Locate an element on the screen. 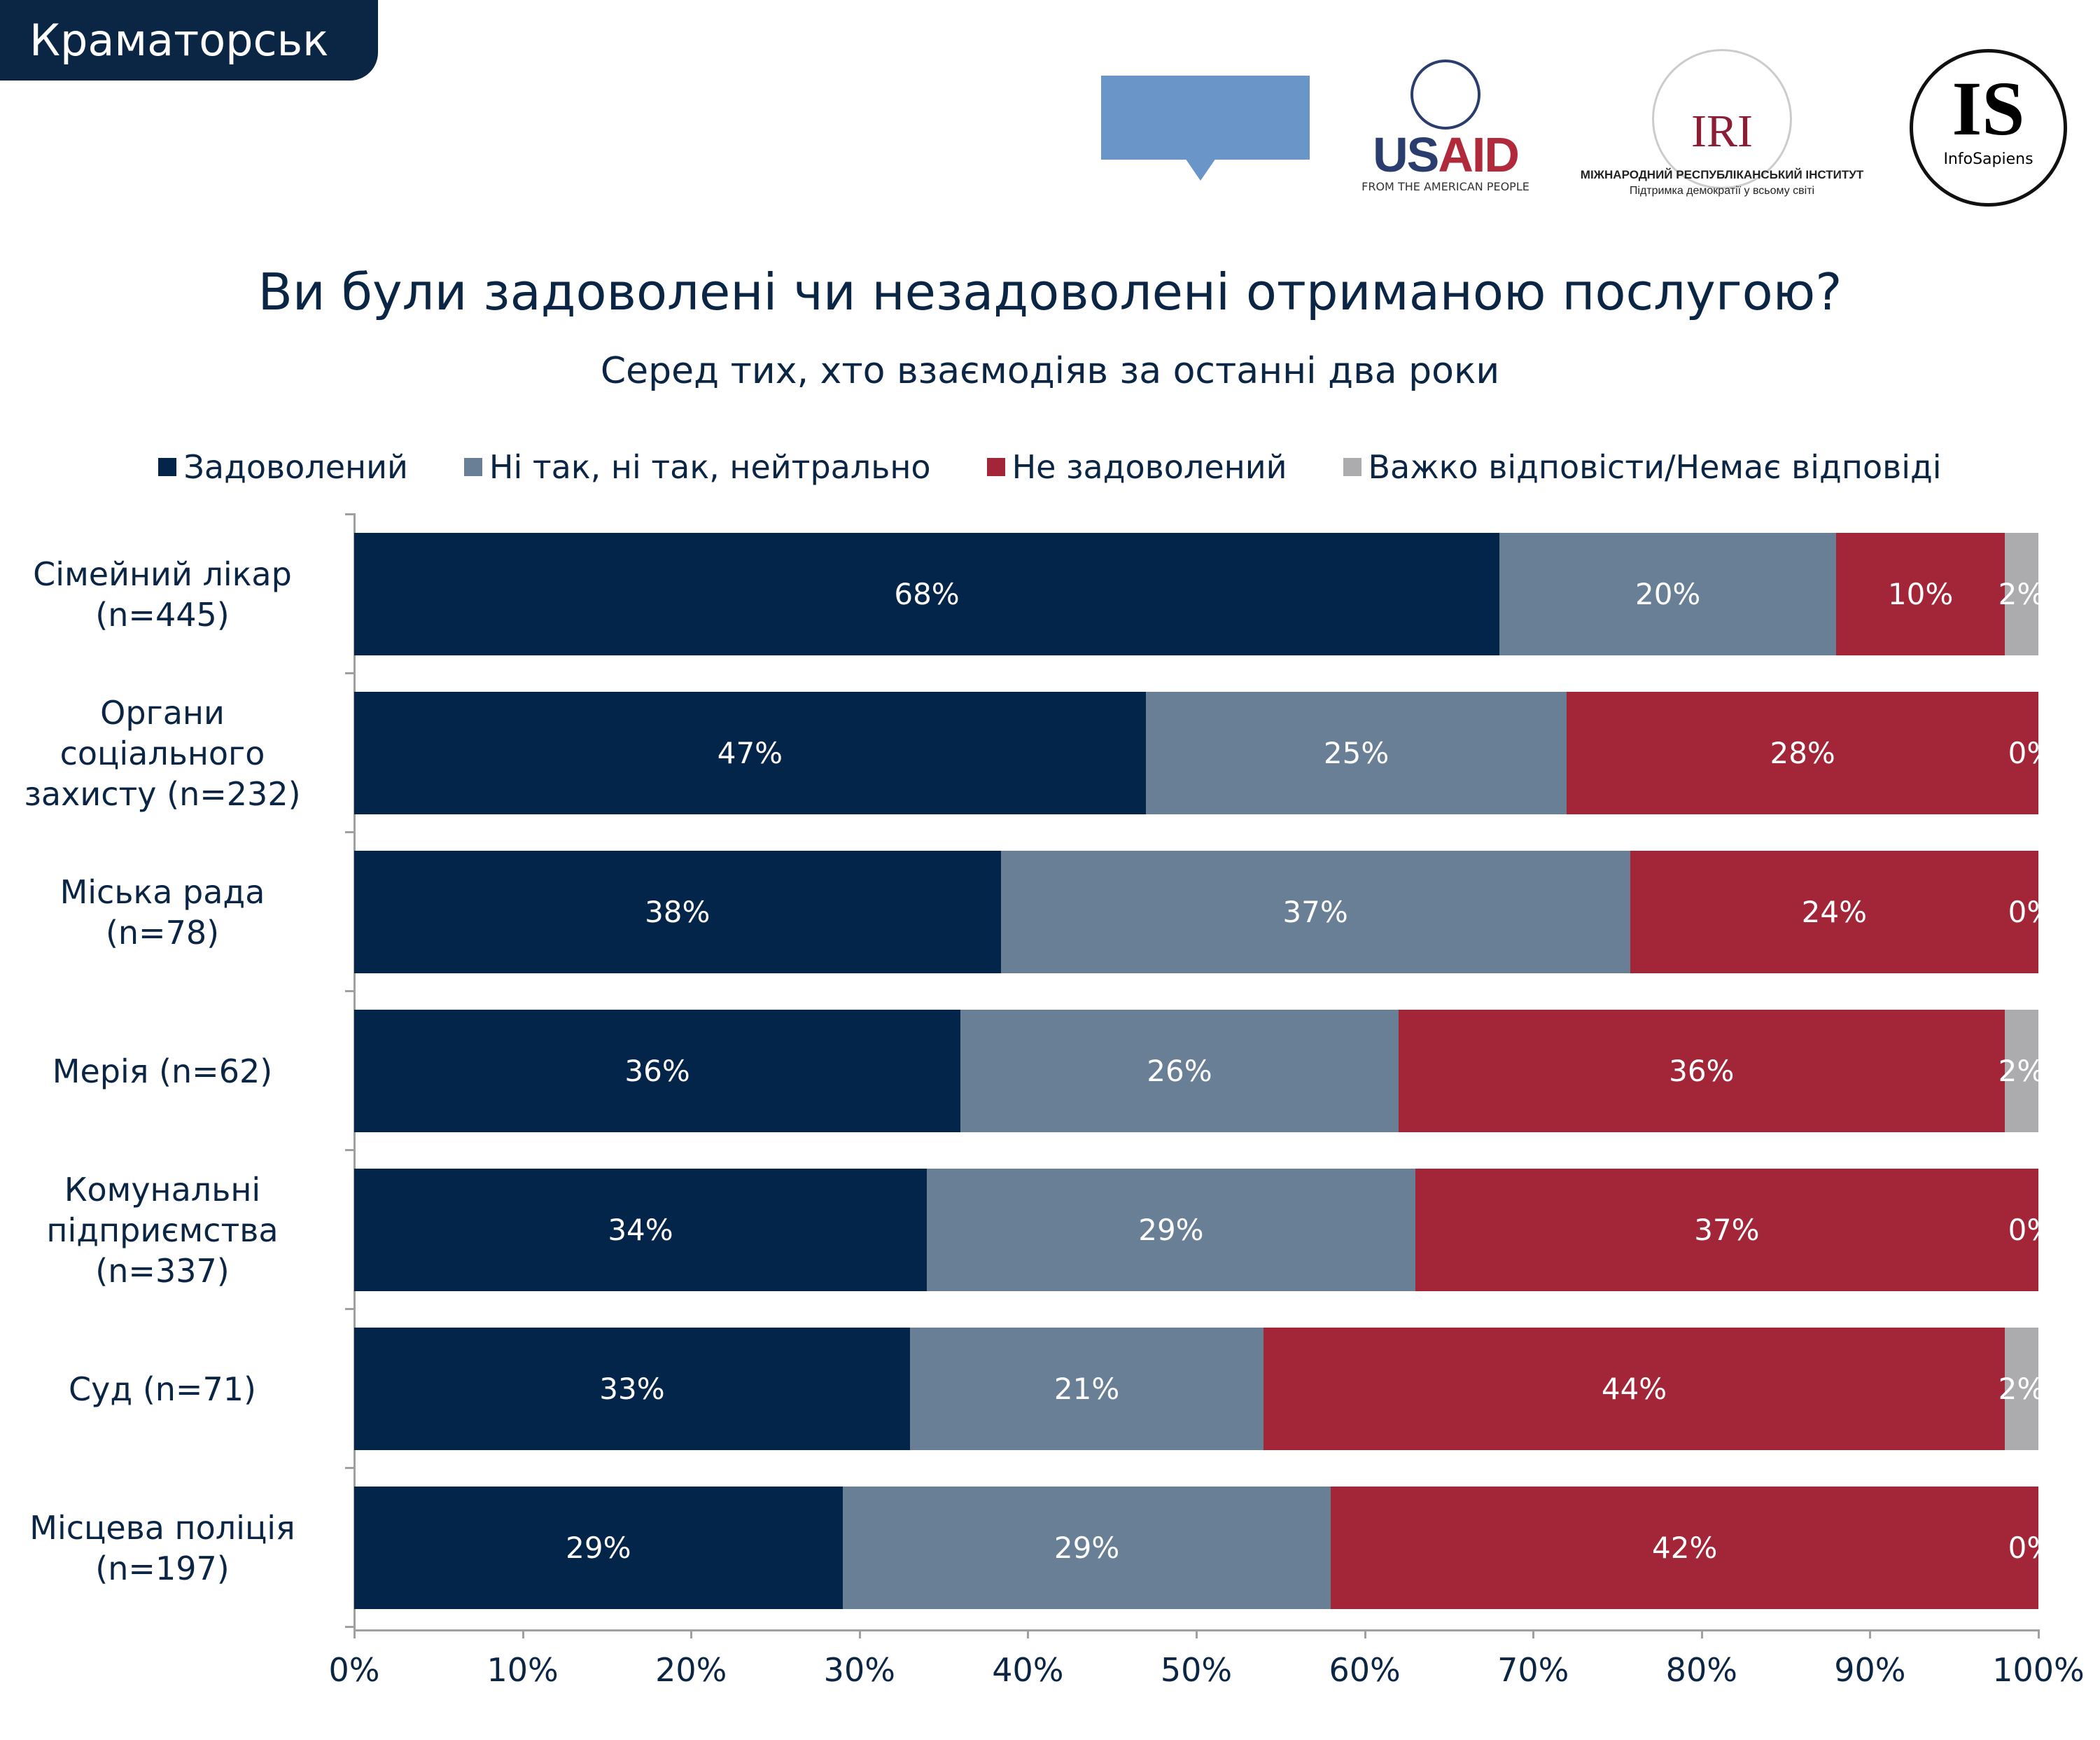  x-tick-label: 10% is located at coordinates (522, 1670).